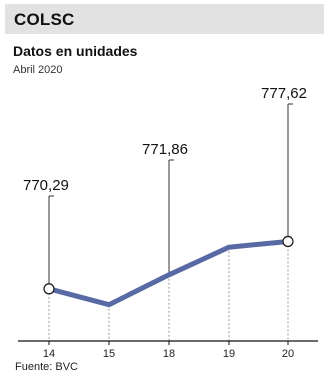  I want to click on data-label-18: 771,86, so click(165, 149).